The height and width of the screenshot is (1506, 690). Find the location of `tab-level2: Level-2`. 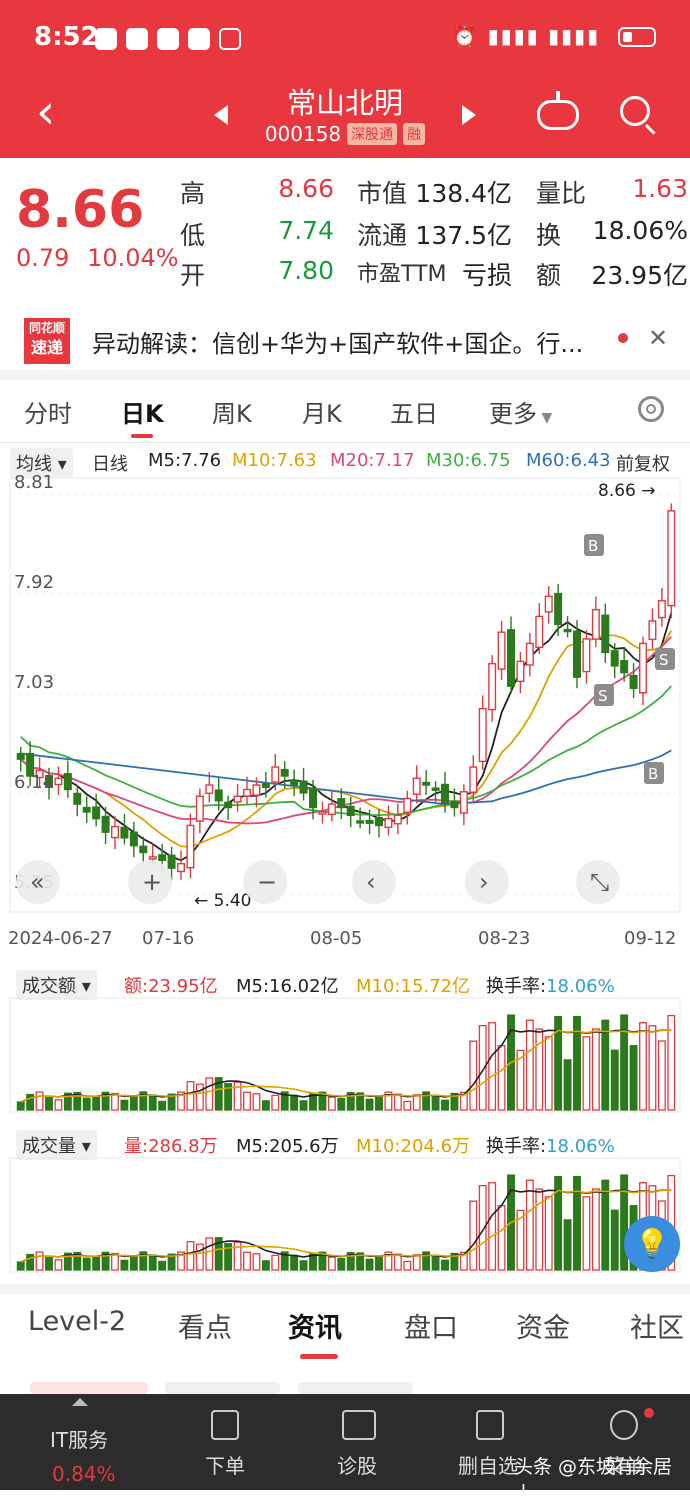

tab-level2: Level-2 is located at coordinates (77, 1321).